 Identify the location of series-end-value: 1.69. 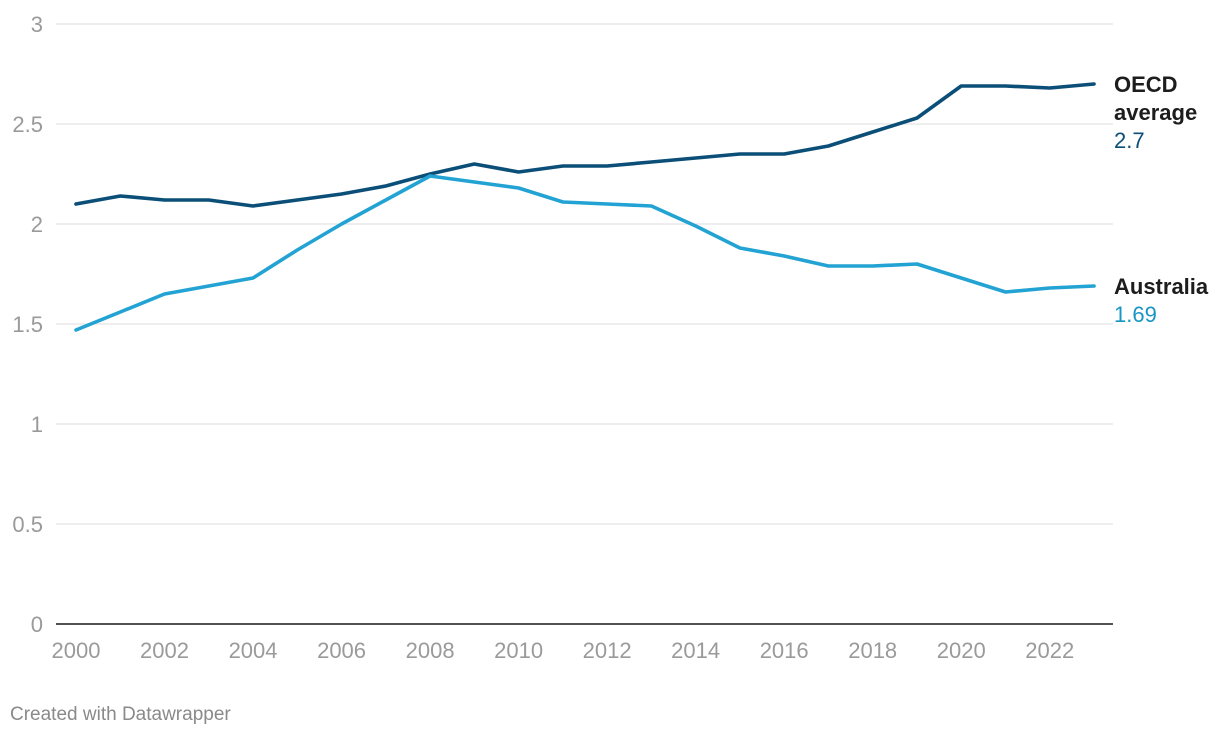
(1135, 314).